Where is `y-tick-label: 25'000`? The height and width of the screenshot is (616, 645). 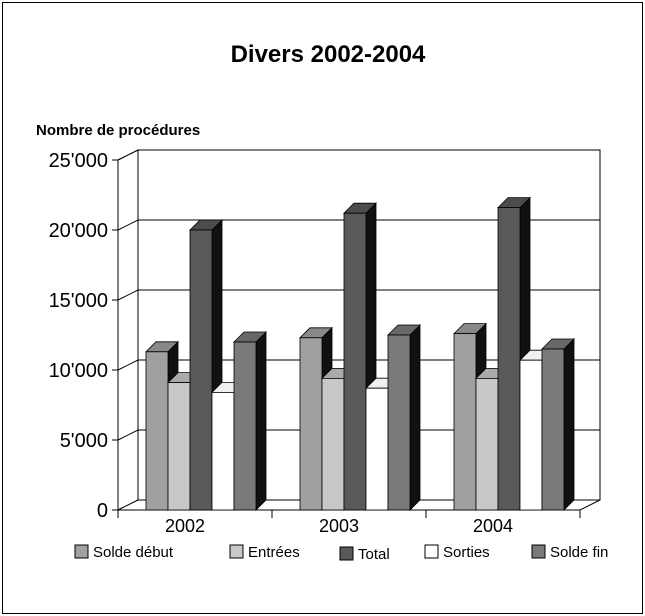
y-tick-label: 25'000 is located at coordinates (78, 161).